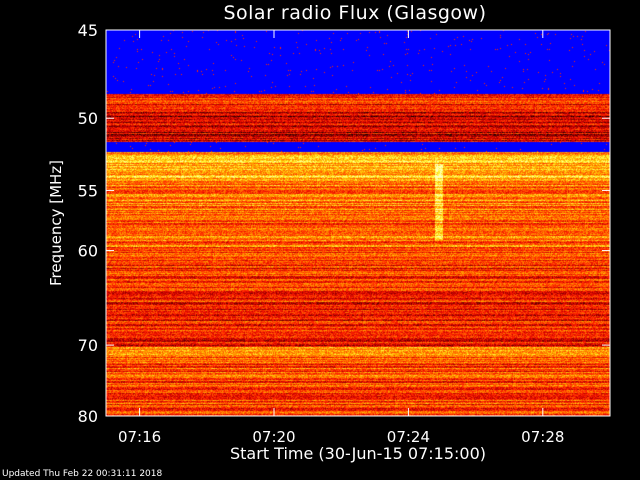 Image resolution: width=640 pixels, height=480 pixels. Describe the element at coordinates (88, 251) in the screenshot. I see `y-tick-label: 60` at that location.